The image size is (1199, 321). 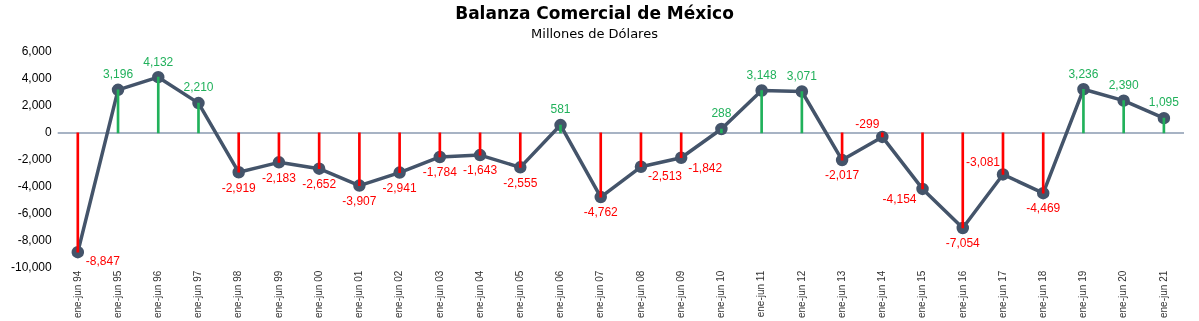 What do you see at coordinates (480, 170) in the screenshot?
I see `data-label: -1,643` at bounding box center [480, 170].